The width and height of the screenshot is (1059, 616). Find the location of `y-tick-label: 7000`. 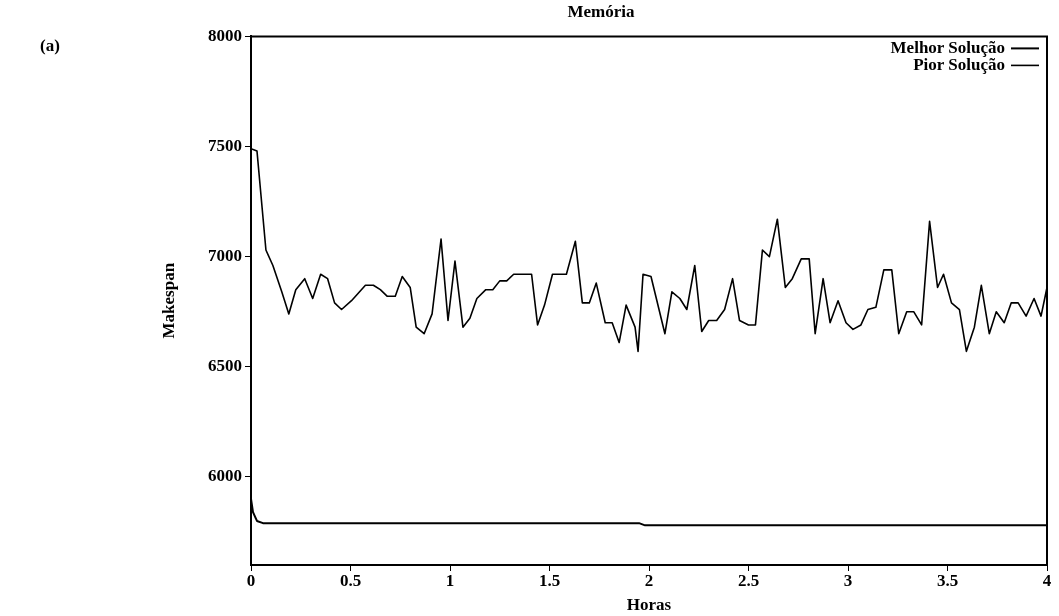

y-tick-label: 7000 is located at coordinates (225, 256).